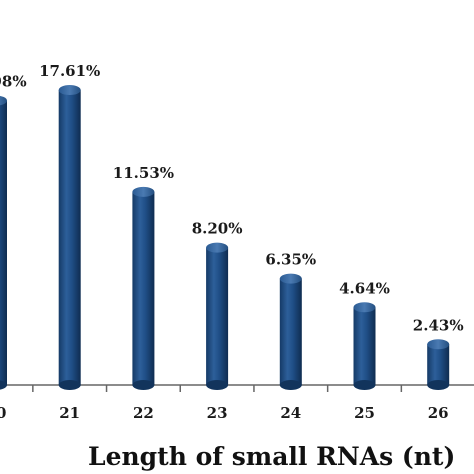  I want to click on bar-value-label: 6.35%, so click(290, 260).